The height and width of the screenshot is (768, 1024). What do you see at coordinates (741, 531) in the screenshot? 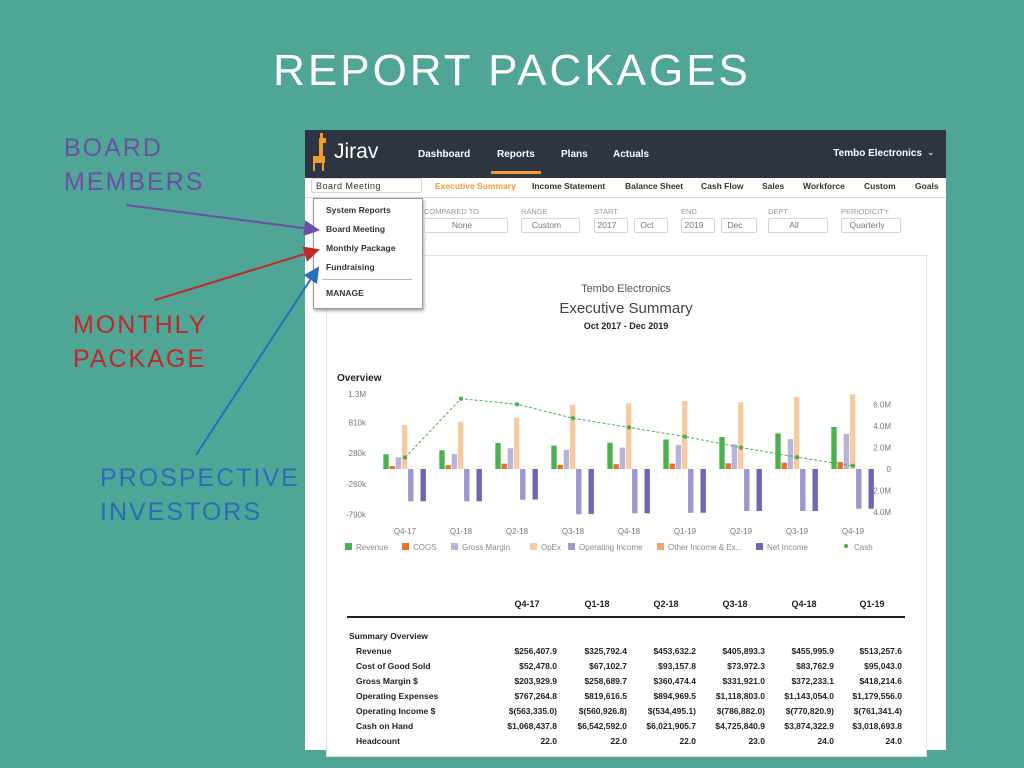
I see `x-tick-label: Q2-19` at bounding box center [741, 531].